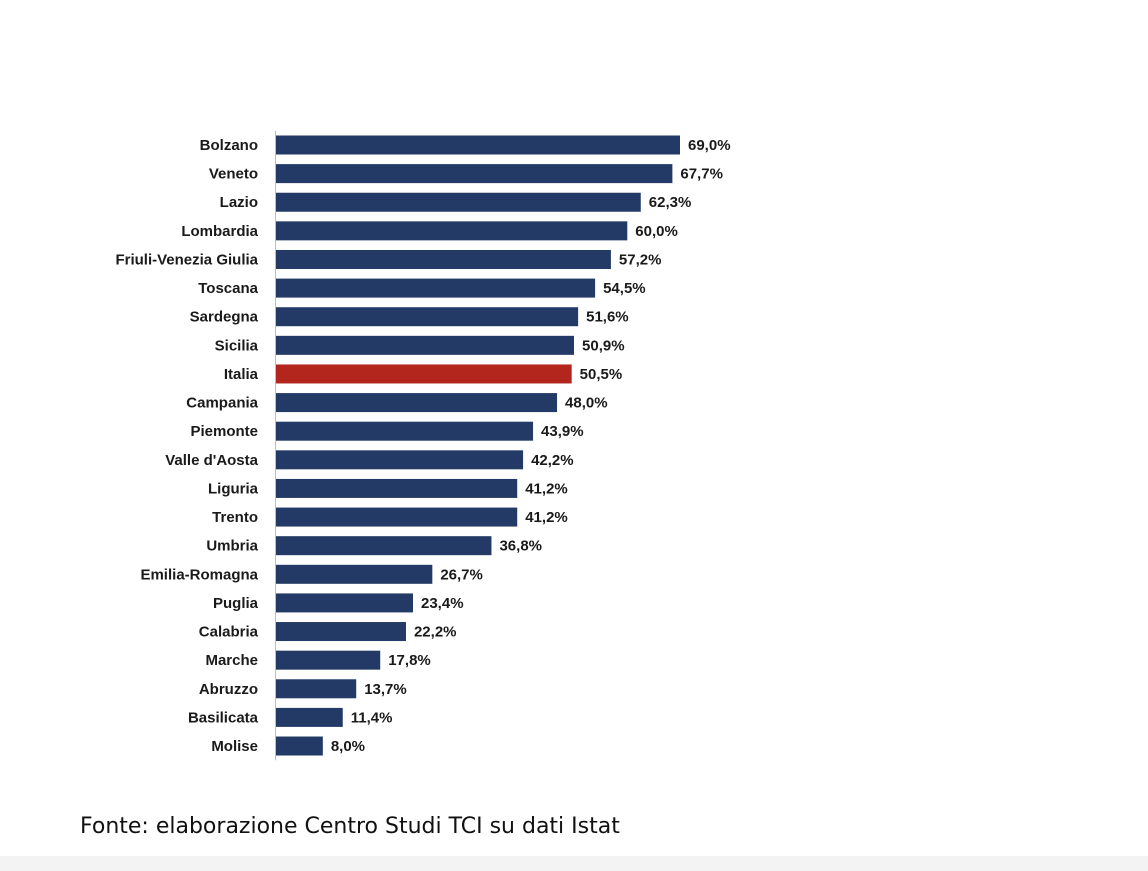  I want to click on value-label-liguria: 41,2%, so click(546, 488).